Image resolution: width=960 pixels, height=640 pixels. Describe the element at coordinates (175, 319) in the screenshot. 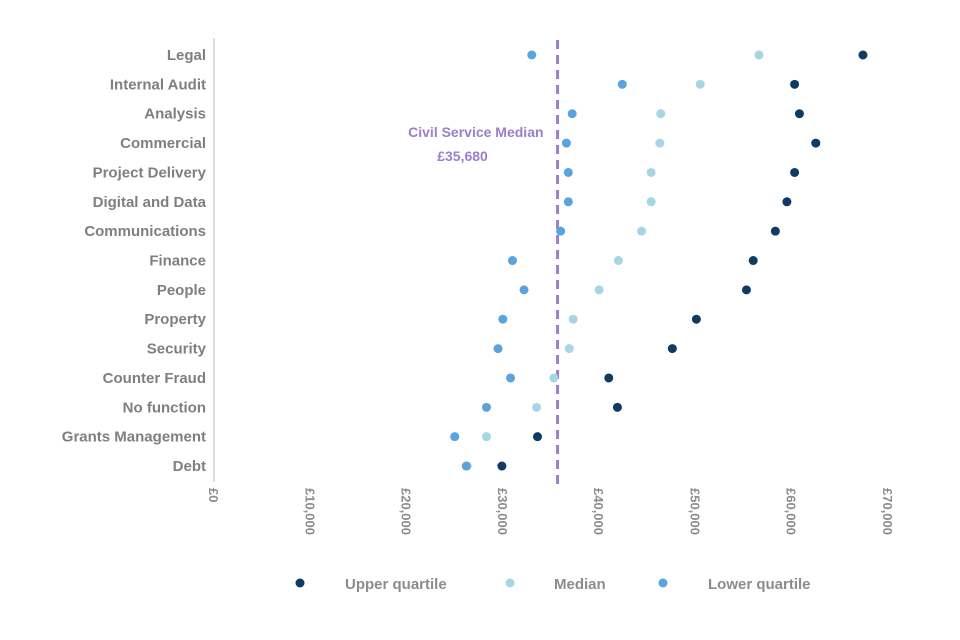

I see `category-label: Property` at that location.